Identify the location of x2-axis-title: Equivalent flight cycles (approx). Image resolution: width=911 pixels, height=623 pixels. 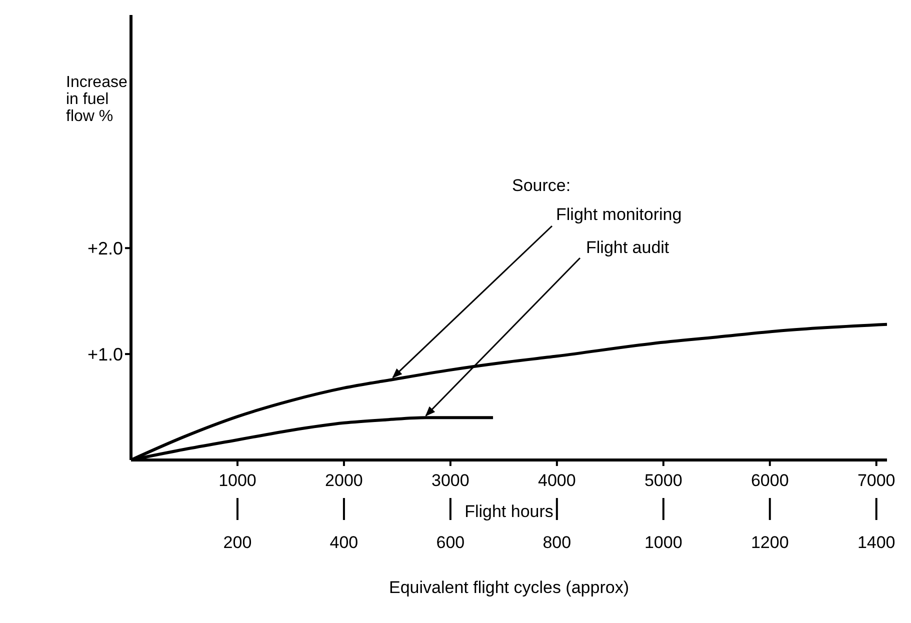
(509, 587).